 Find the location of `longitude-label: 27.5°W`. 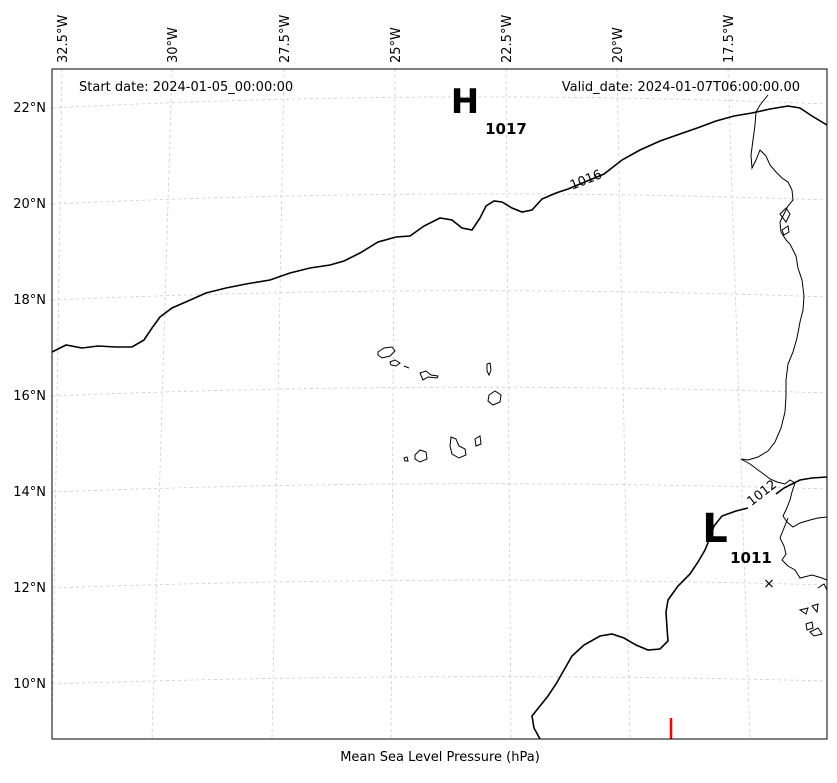

longitude-label: 27.5°W is located at coordinates (285, 39).